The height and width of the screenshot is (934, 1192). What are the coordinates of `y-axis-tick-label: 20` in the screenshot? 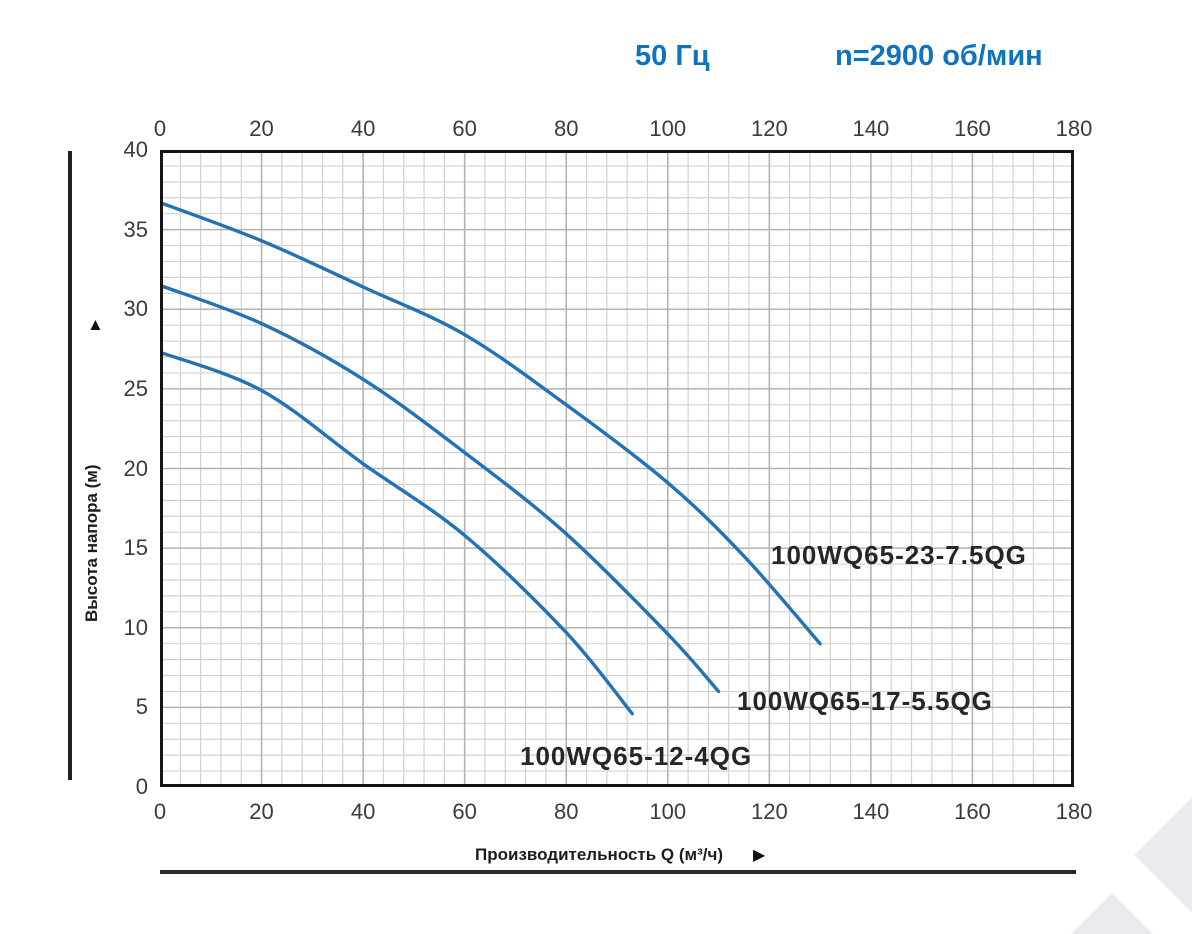 It's located at (135, 468).